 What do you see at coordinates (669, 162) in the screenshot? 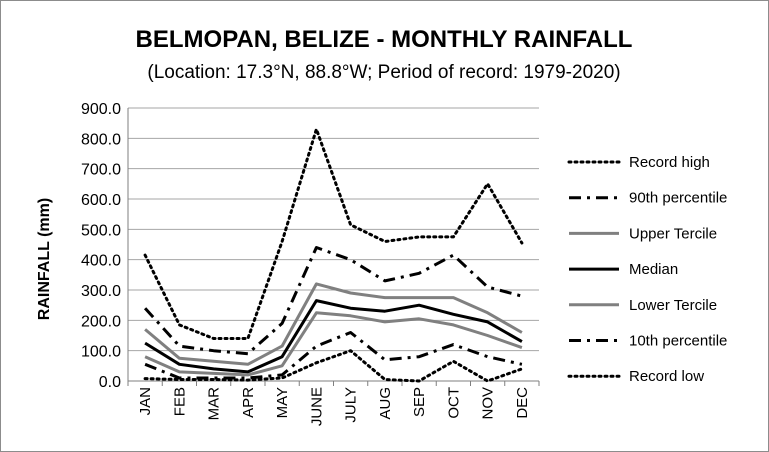
I see `legend-label: Record high` at bounding box center [669, 162].